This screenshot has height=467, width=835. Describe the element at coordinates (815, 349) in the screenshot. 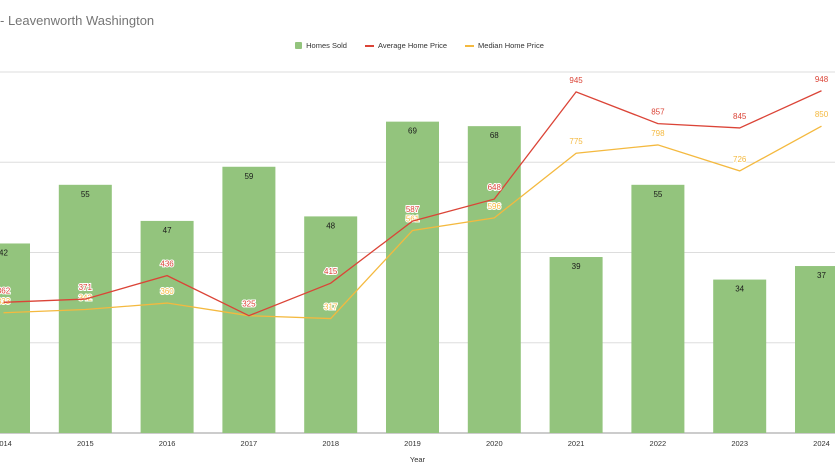

I see `bar-homes-sold-2024` at that location.